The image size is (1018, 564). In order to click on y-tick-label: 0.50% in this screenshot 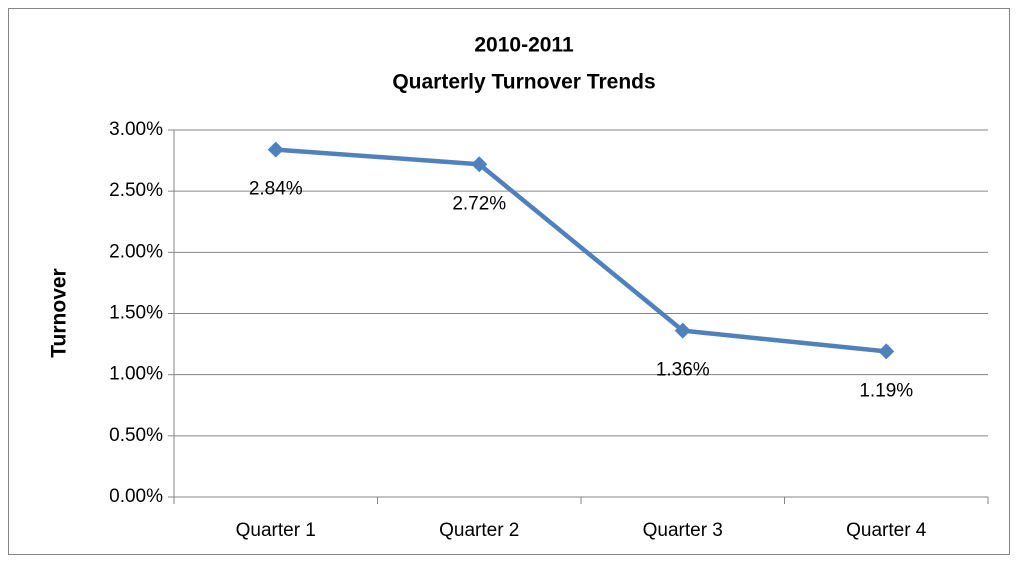, I will do `click(136, 435)`.